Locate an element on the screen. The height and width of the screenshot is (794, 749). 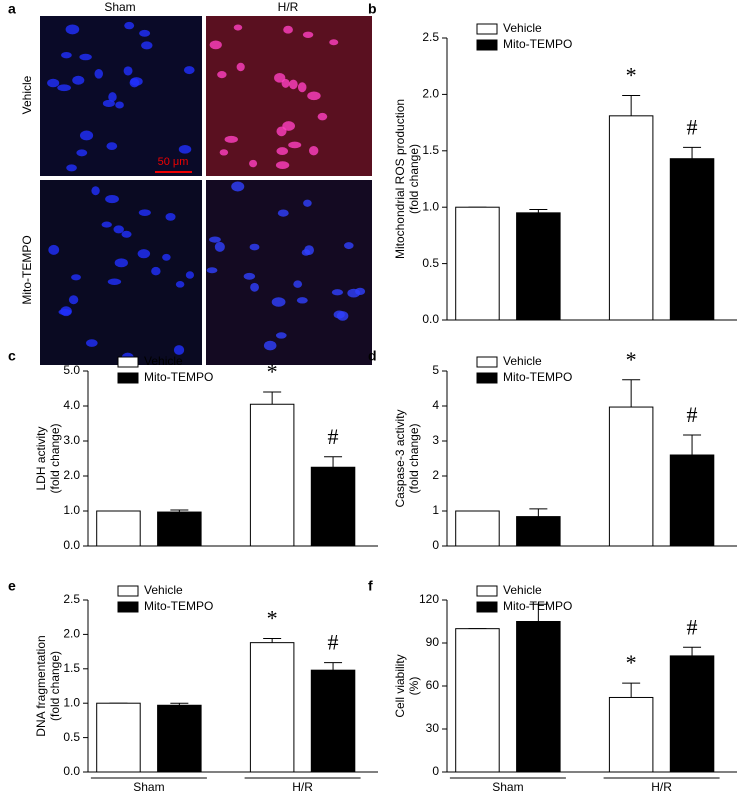
y-tick-label: 60 is located at coordinates (433, 685).